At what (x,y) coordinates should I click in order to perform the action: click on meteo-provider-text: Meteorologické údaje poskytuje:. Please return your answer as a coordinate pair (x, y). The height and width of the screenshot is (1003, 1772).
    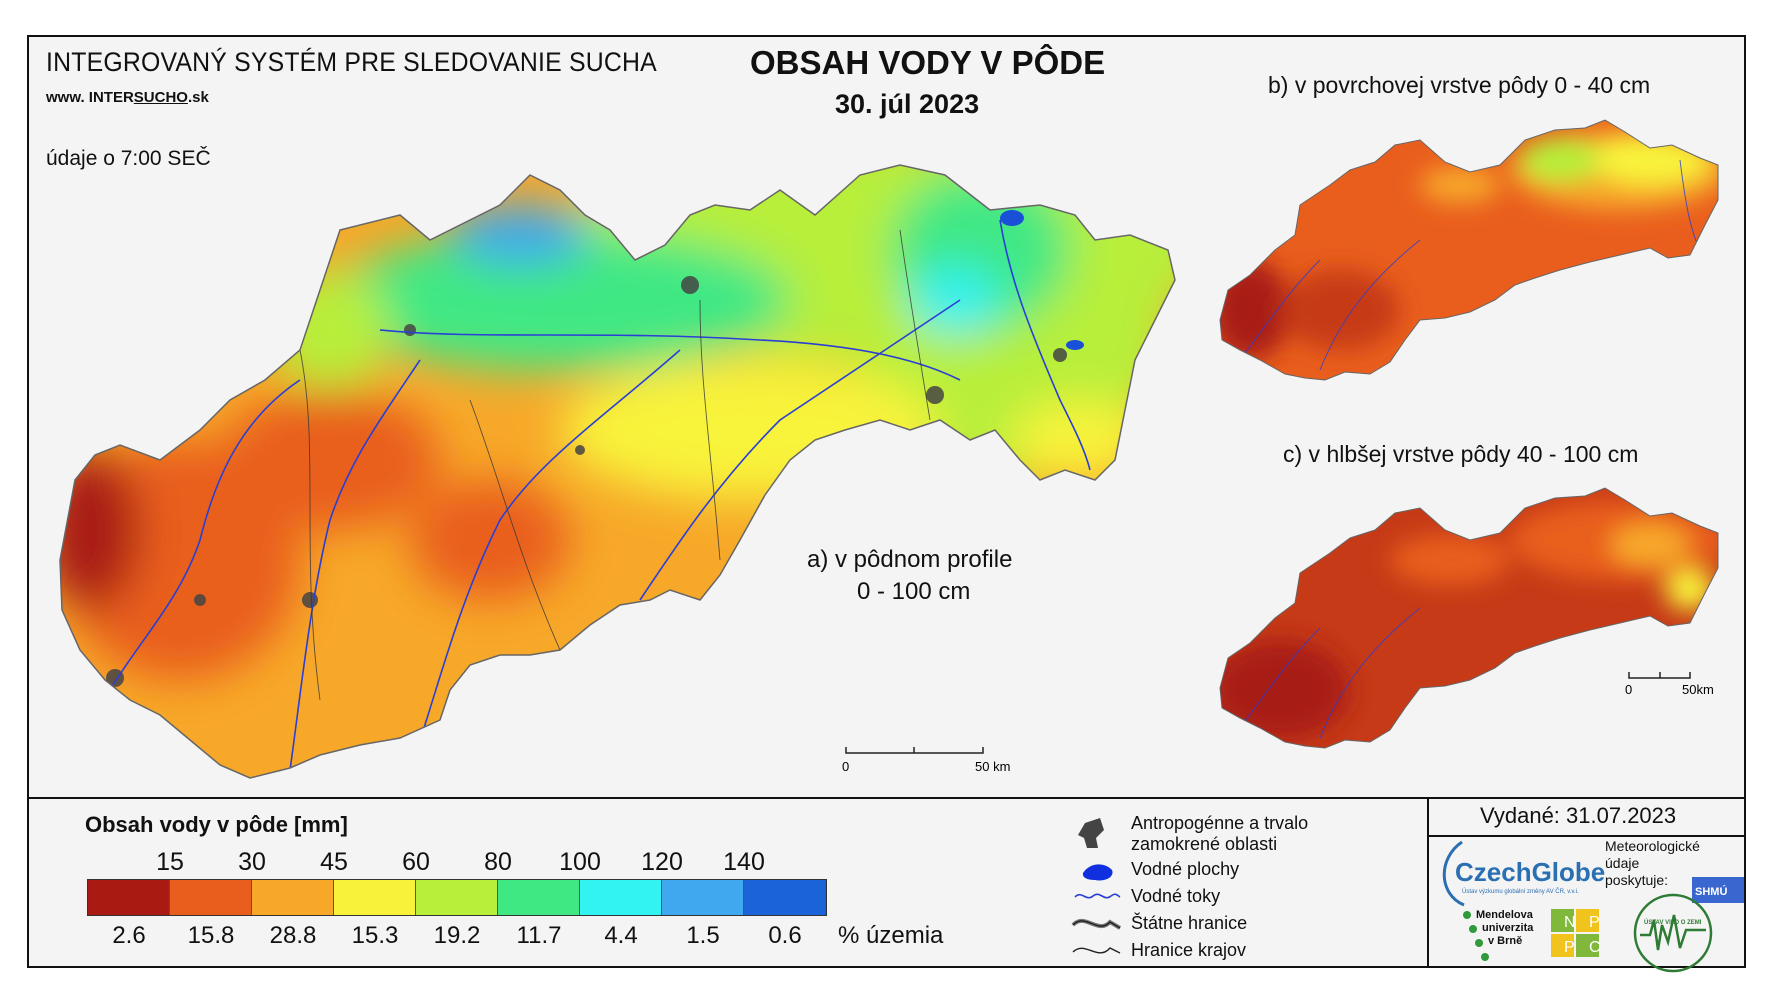
    Looking at the image, I should click on (1652, 863).